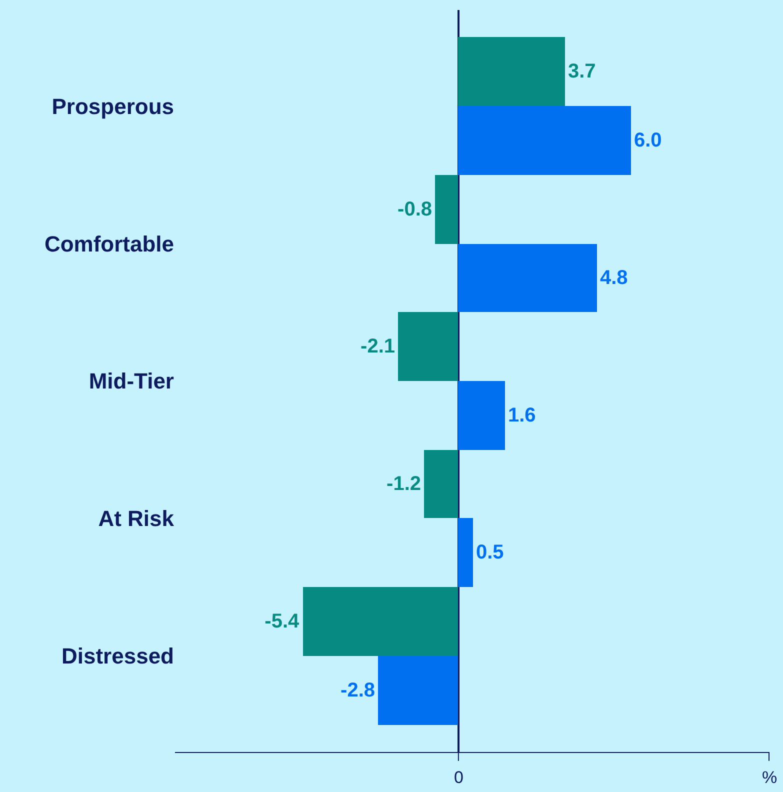  Describe the element at coordinates (131, 381) in the screenshot. I see `y-tick-label: Mid-Tier` at that location.